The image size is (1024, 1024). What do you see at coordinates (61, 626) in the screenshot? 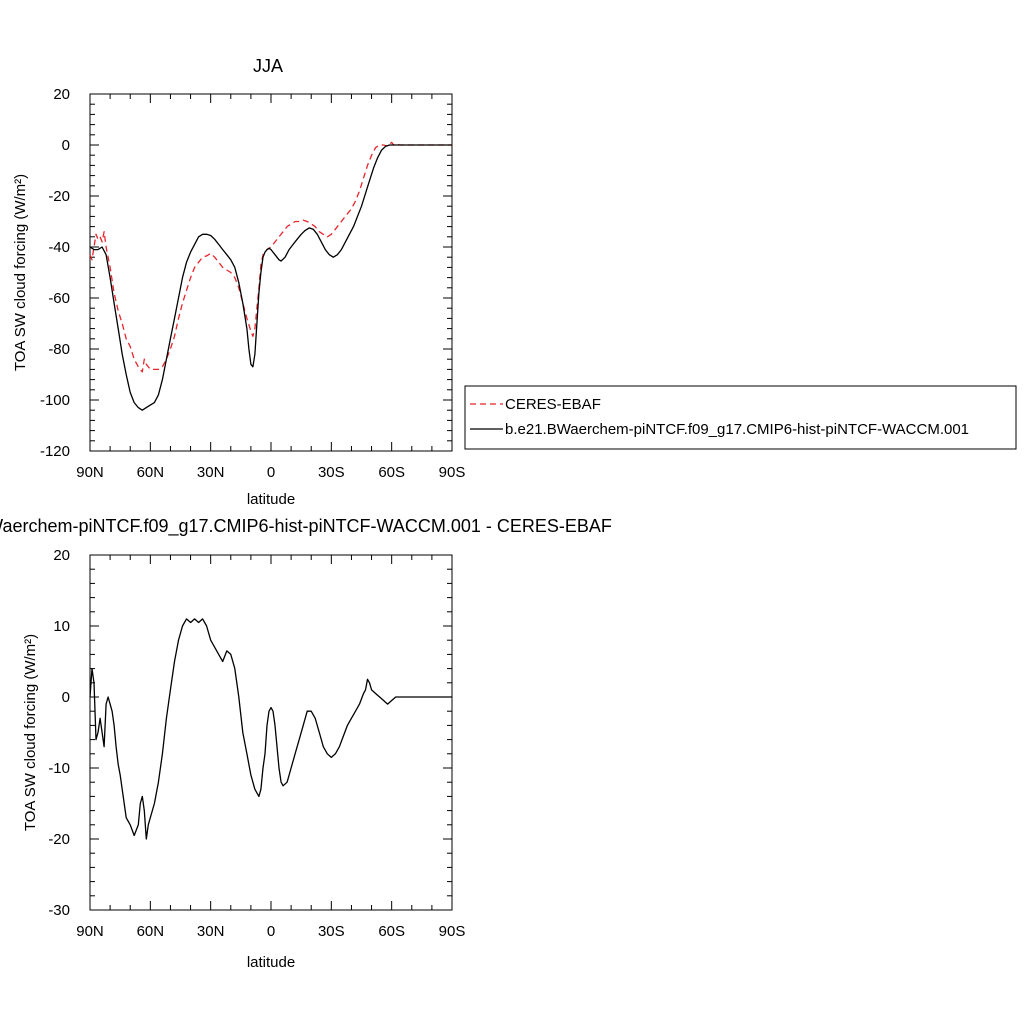
I see `y-tick-label: 10` at bounding box center [61, 626].